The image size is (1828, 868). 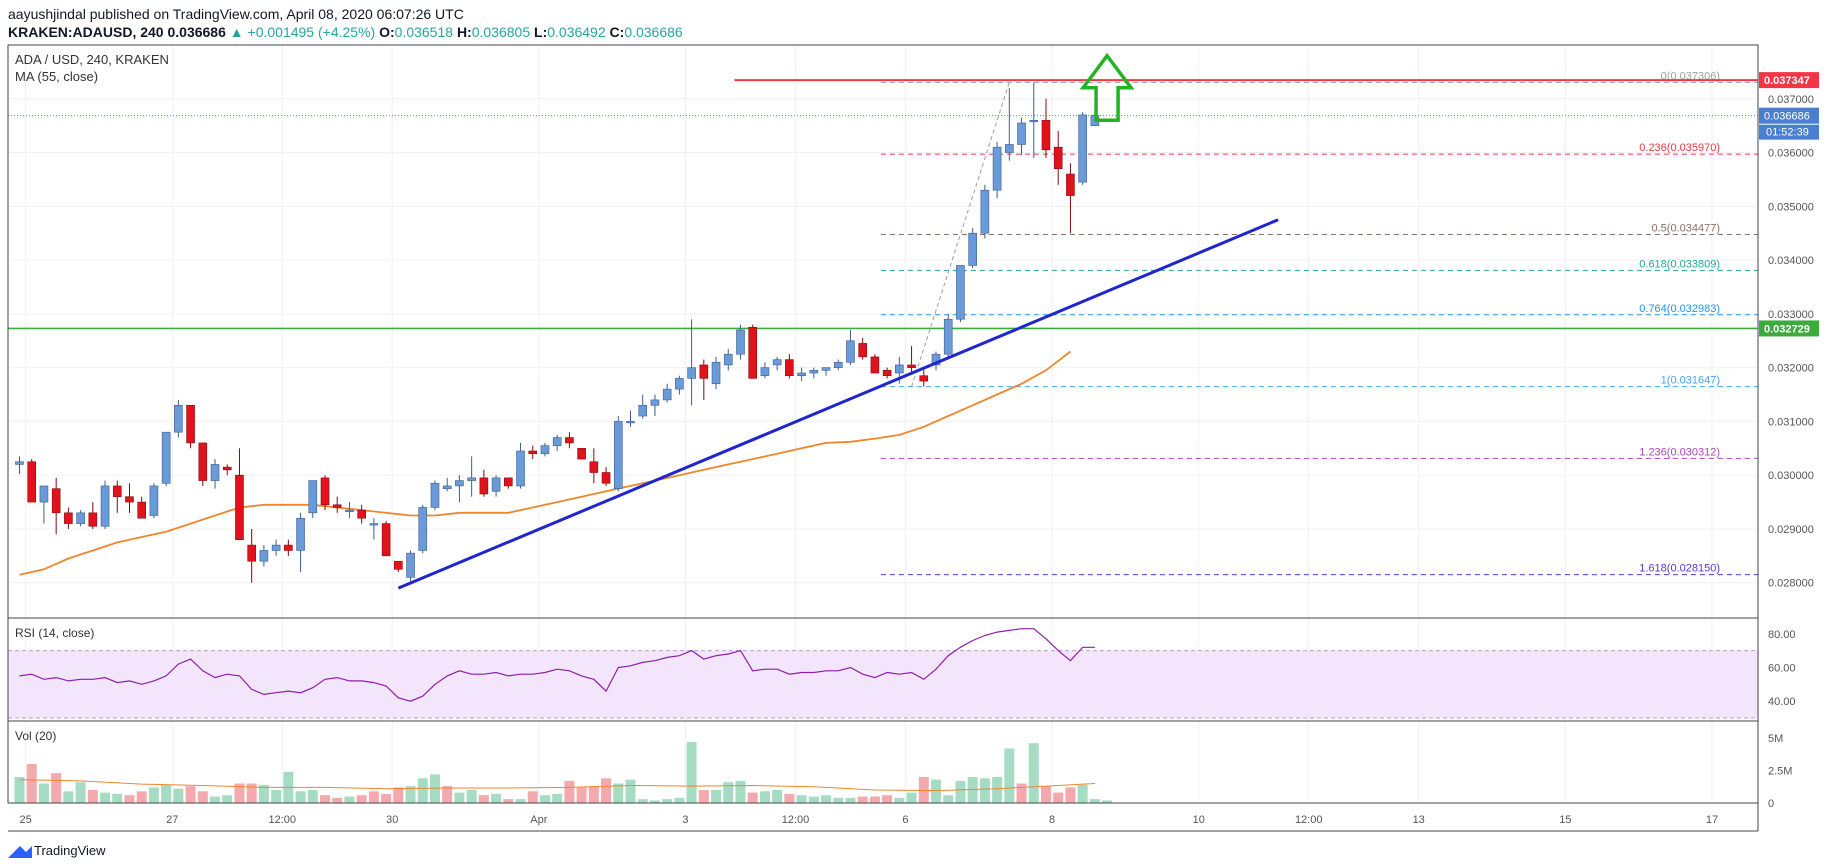 What do you see at coordinates (57, 850) in the screenshot?
I see `tradingview-logo: TradingView` at bounding box center [57, 850].